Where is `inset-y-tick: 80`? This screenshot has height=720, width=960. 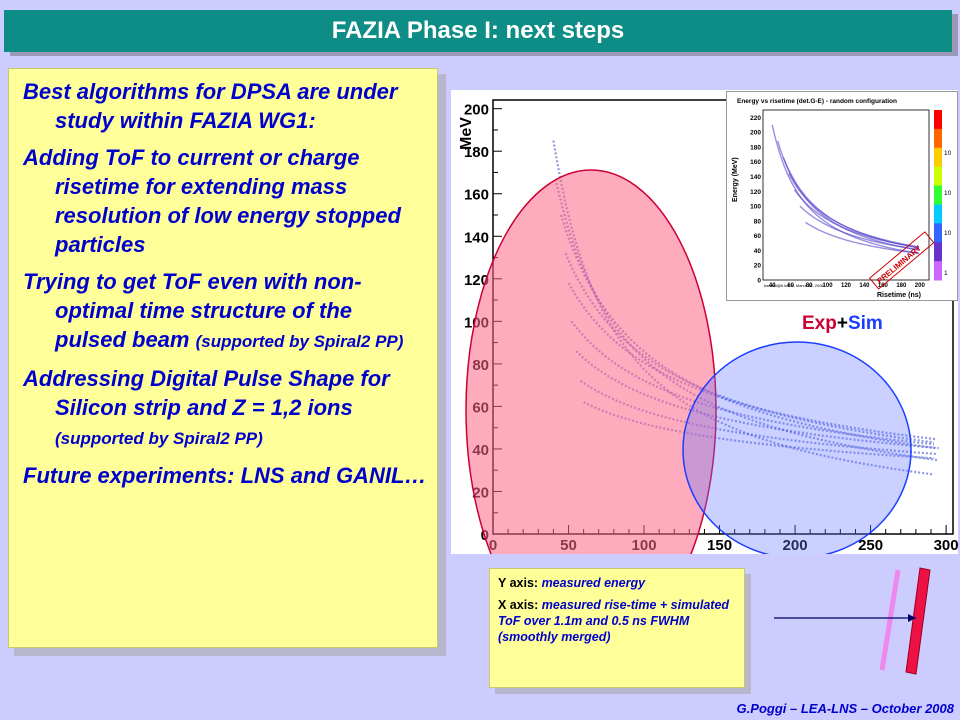 inset-y-tick: 80 is located at coordinates (758, 221).